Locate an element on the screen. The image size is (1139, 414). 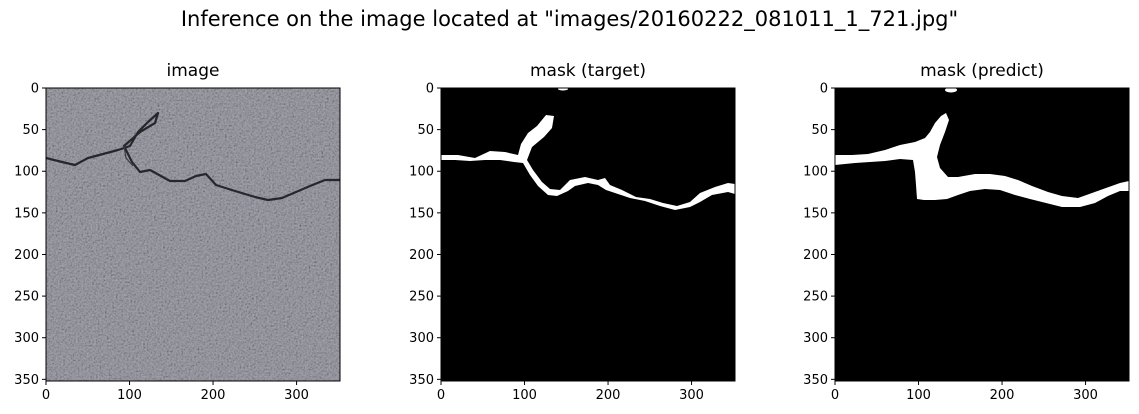
mask-predict-ytick-label: 200 is located at coordinates (815, 255).